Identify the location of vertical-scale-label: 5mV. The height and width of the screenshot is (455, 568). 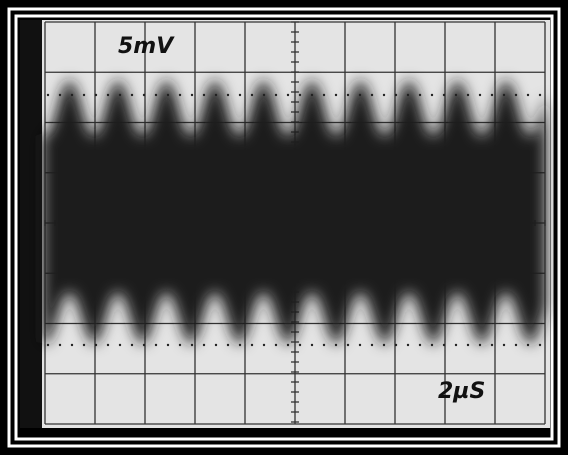
(146, 46).